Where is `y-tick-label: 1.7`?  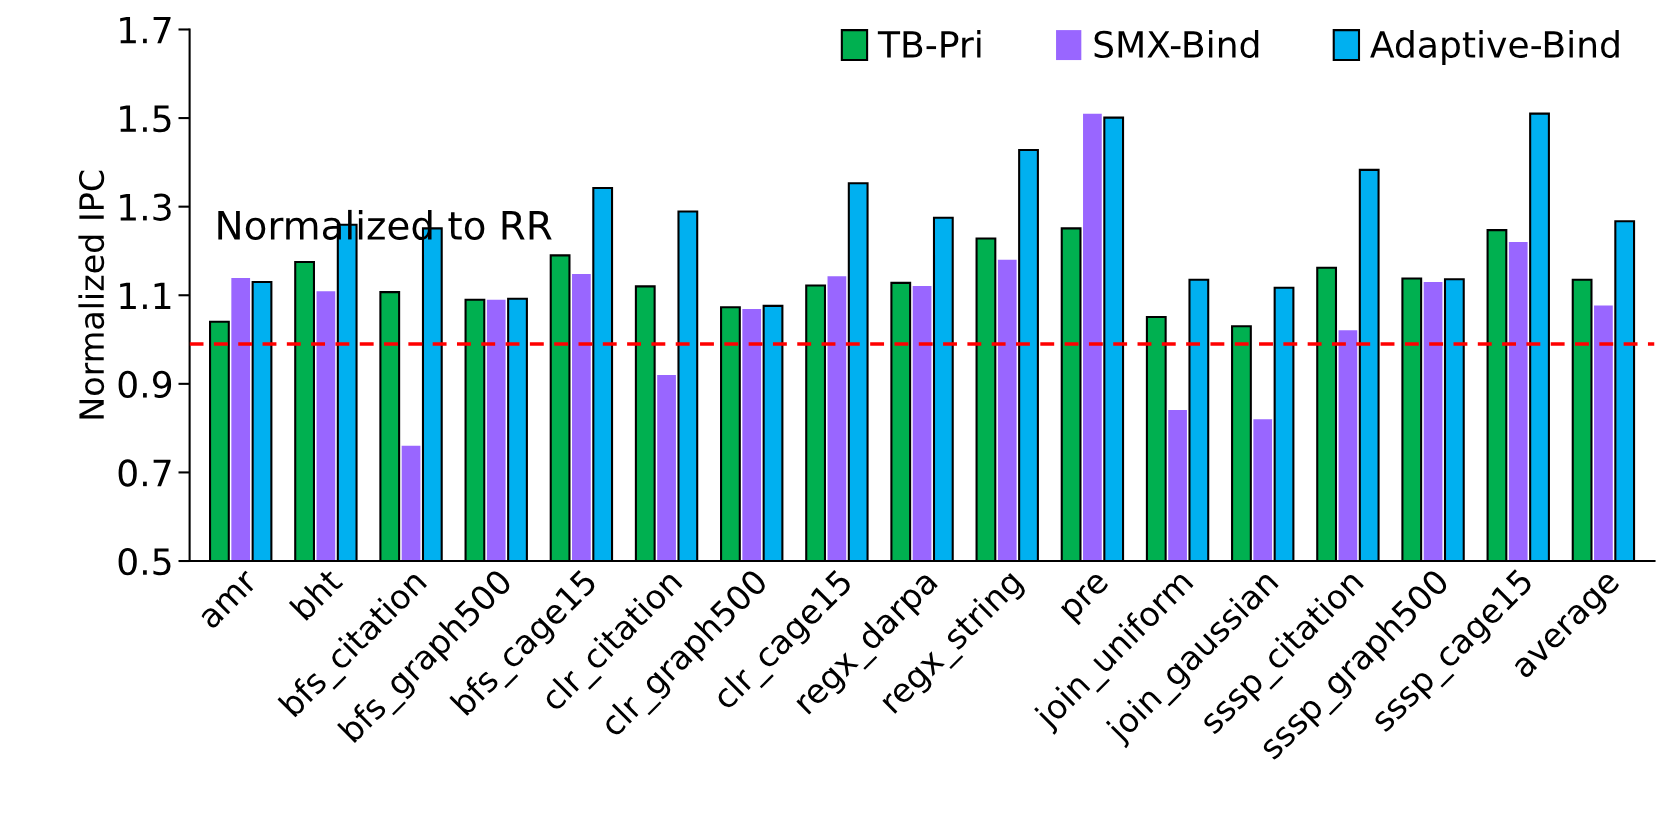
y-tick-label: 1.7 is located at coordinates (145, 30).